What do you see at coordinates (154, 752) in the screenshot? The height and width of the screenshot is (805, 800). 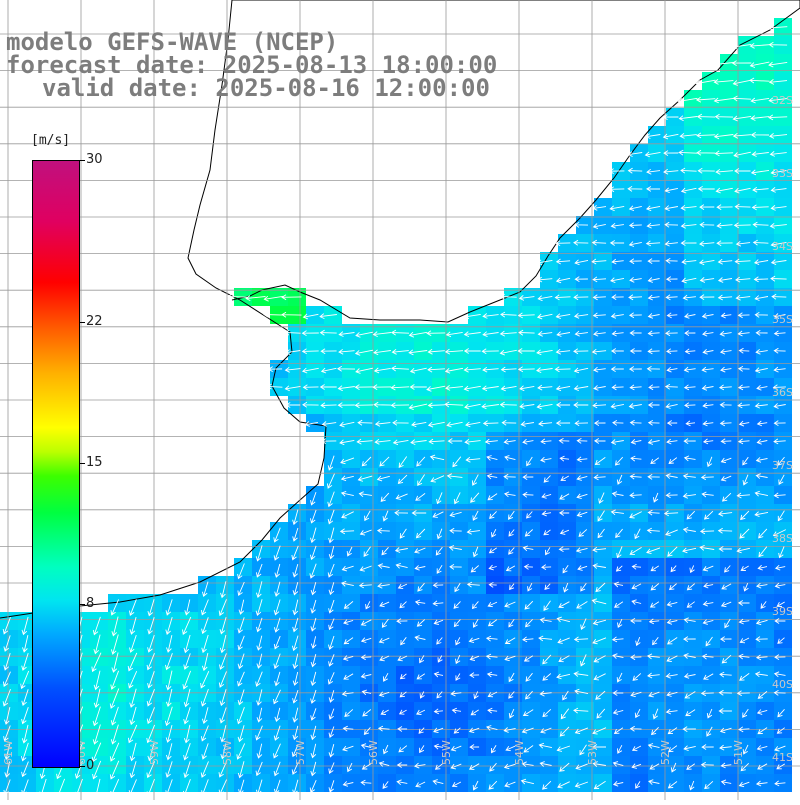 I see `lon-label: 59W` at bounding box center [154, 752].